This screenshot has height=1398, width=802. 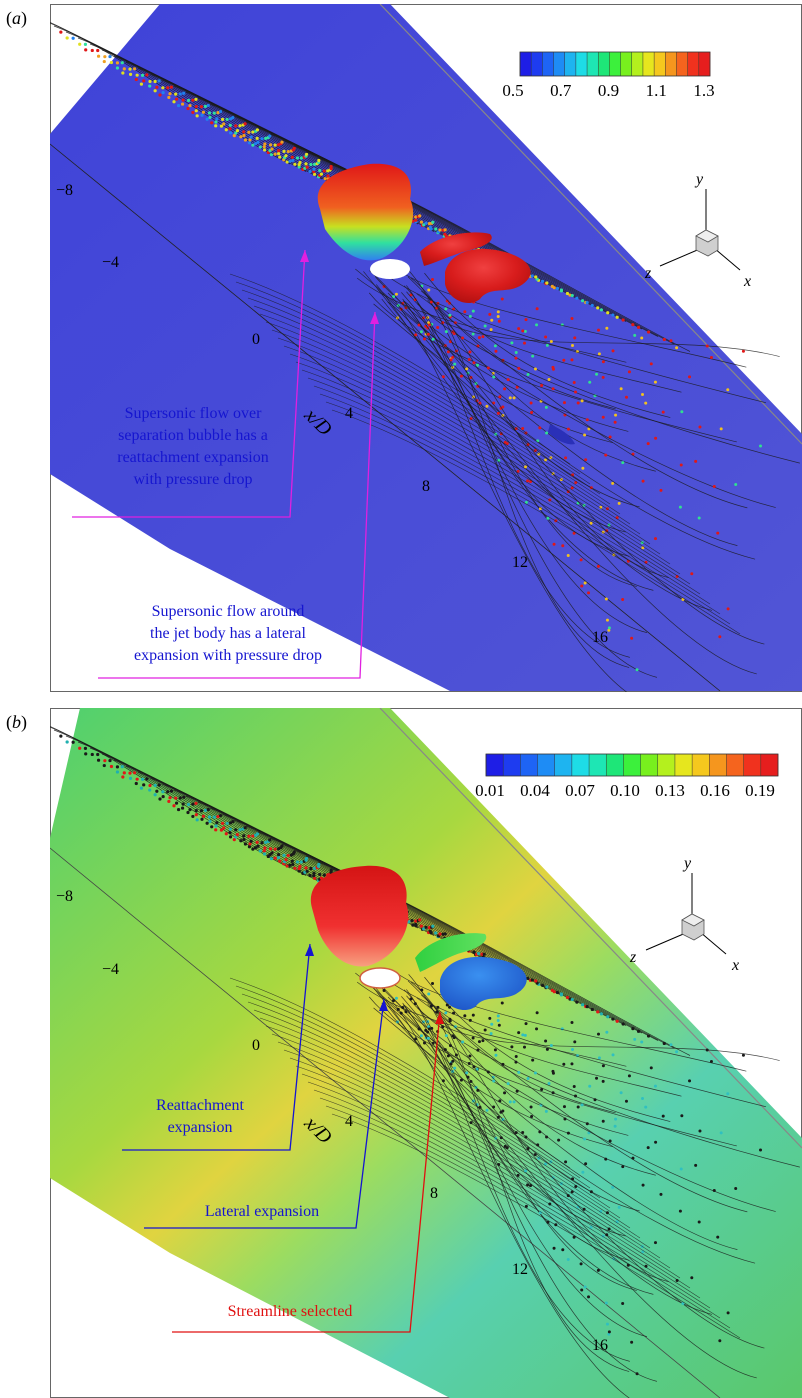 I want to click on separation-shock-isosurface, so click(x=359, y=916).